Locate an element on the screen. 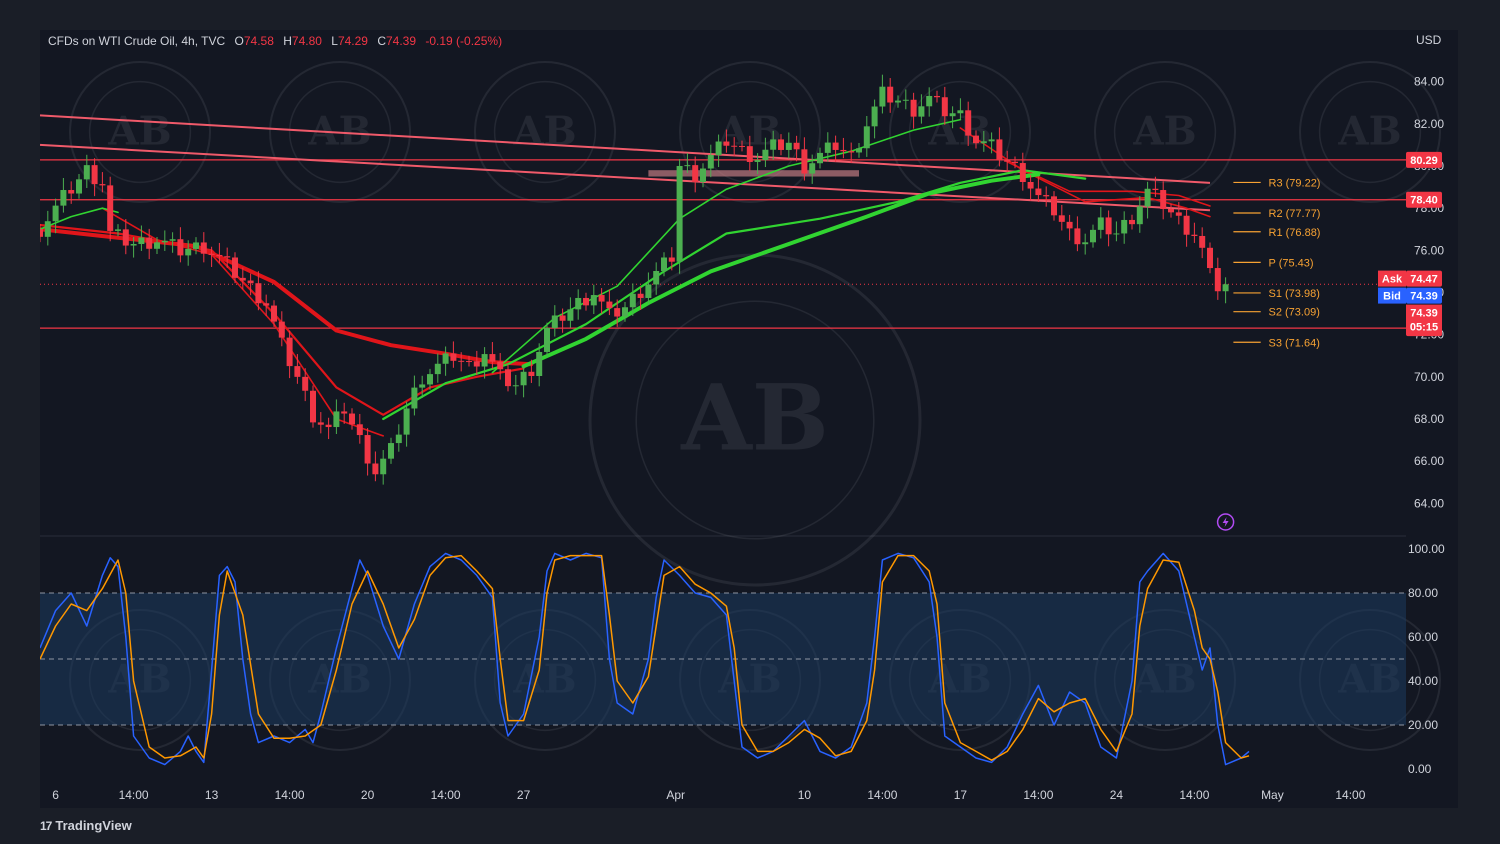  lightning-glyph is located at coordinates (1225, 522).